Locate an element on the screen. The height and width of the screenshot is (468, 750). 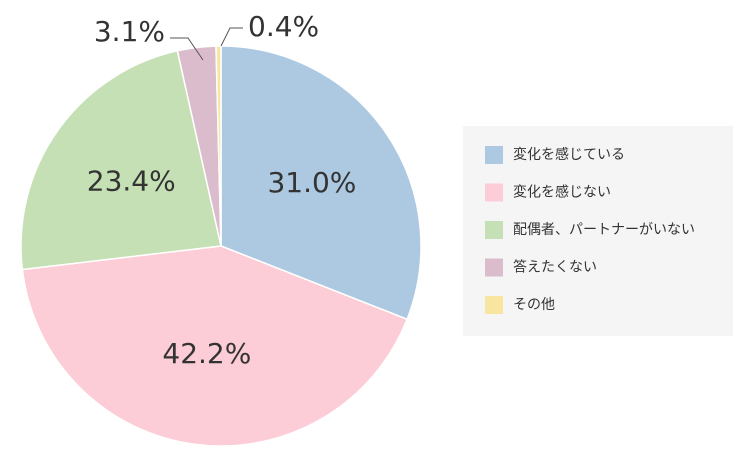
legend-label: その他 is located at coordinates (534, 305).